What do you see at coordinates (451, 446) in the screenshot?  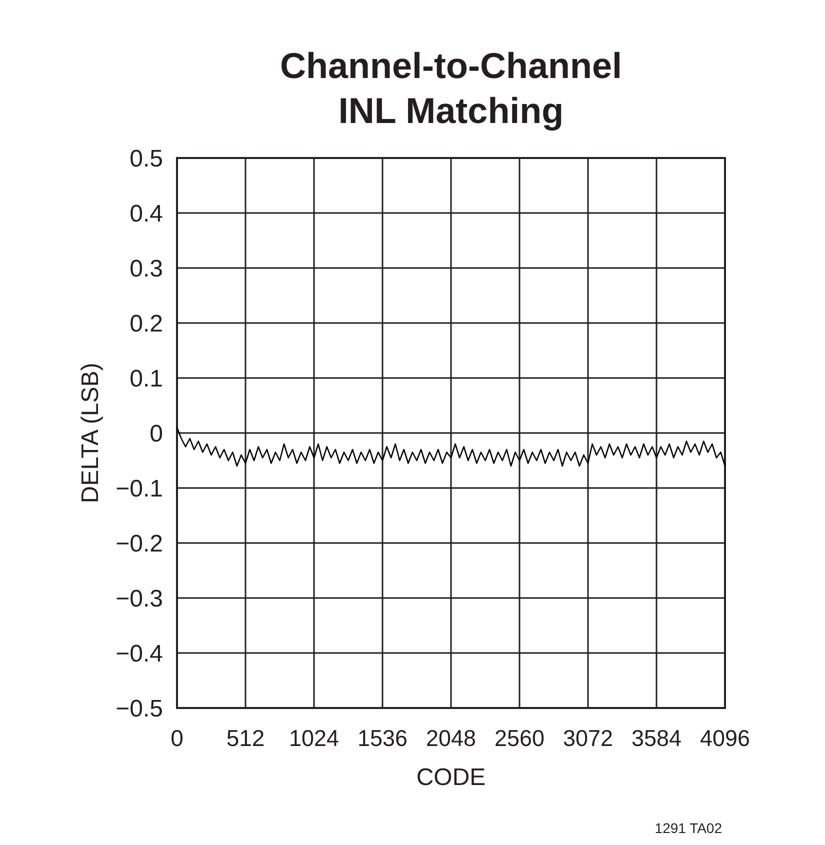 I see `line-series` at bounding box center [451, 446].